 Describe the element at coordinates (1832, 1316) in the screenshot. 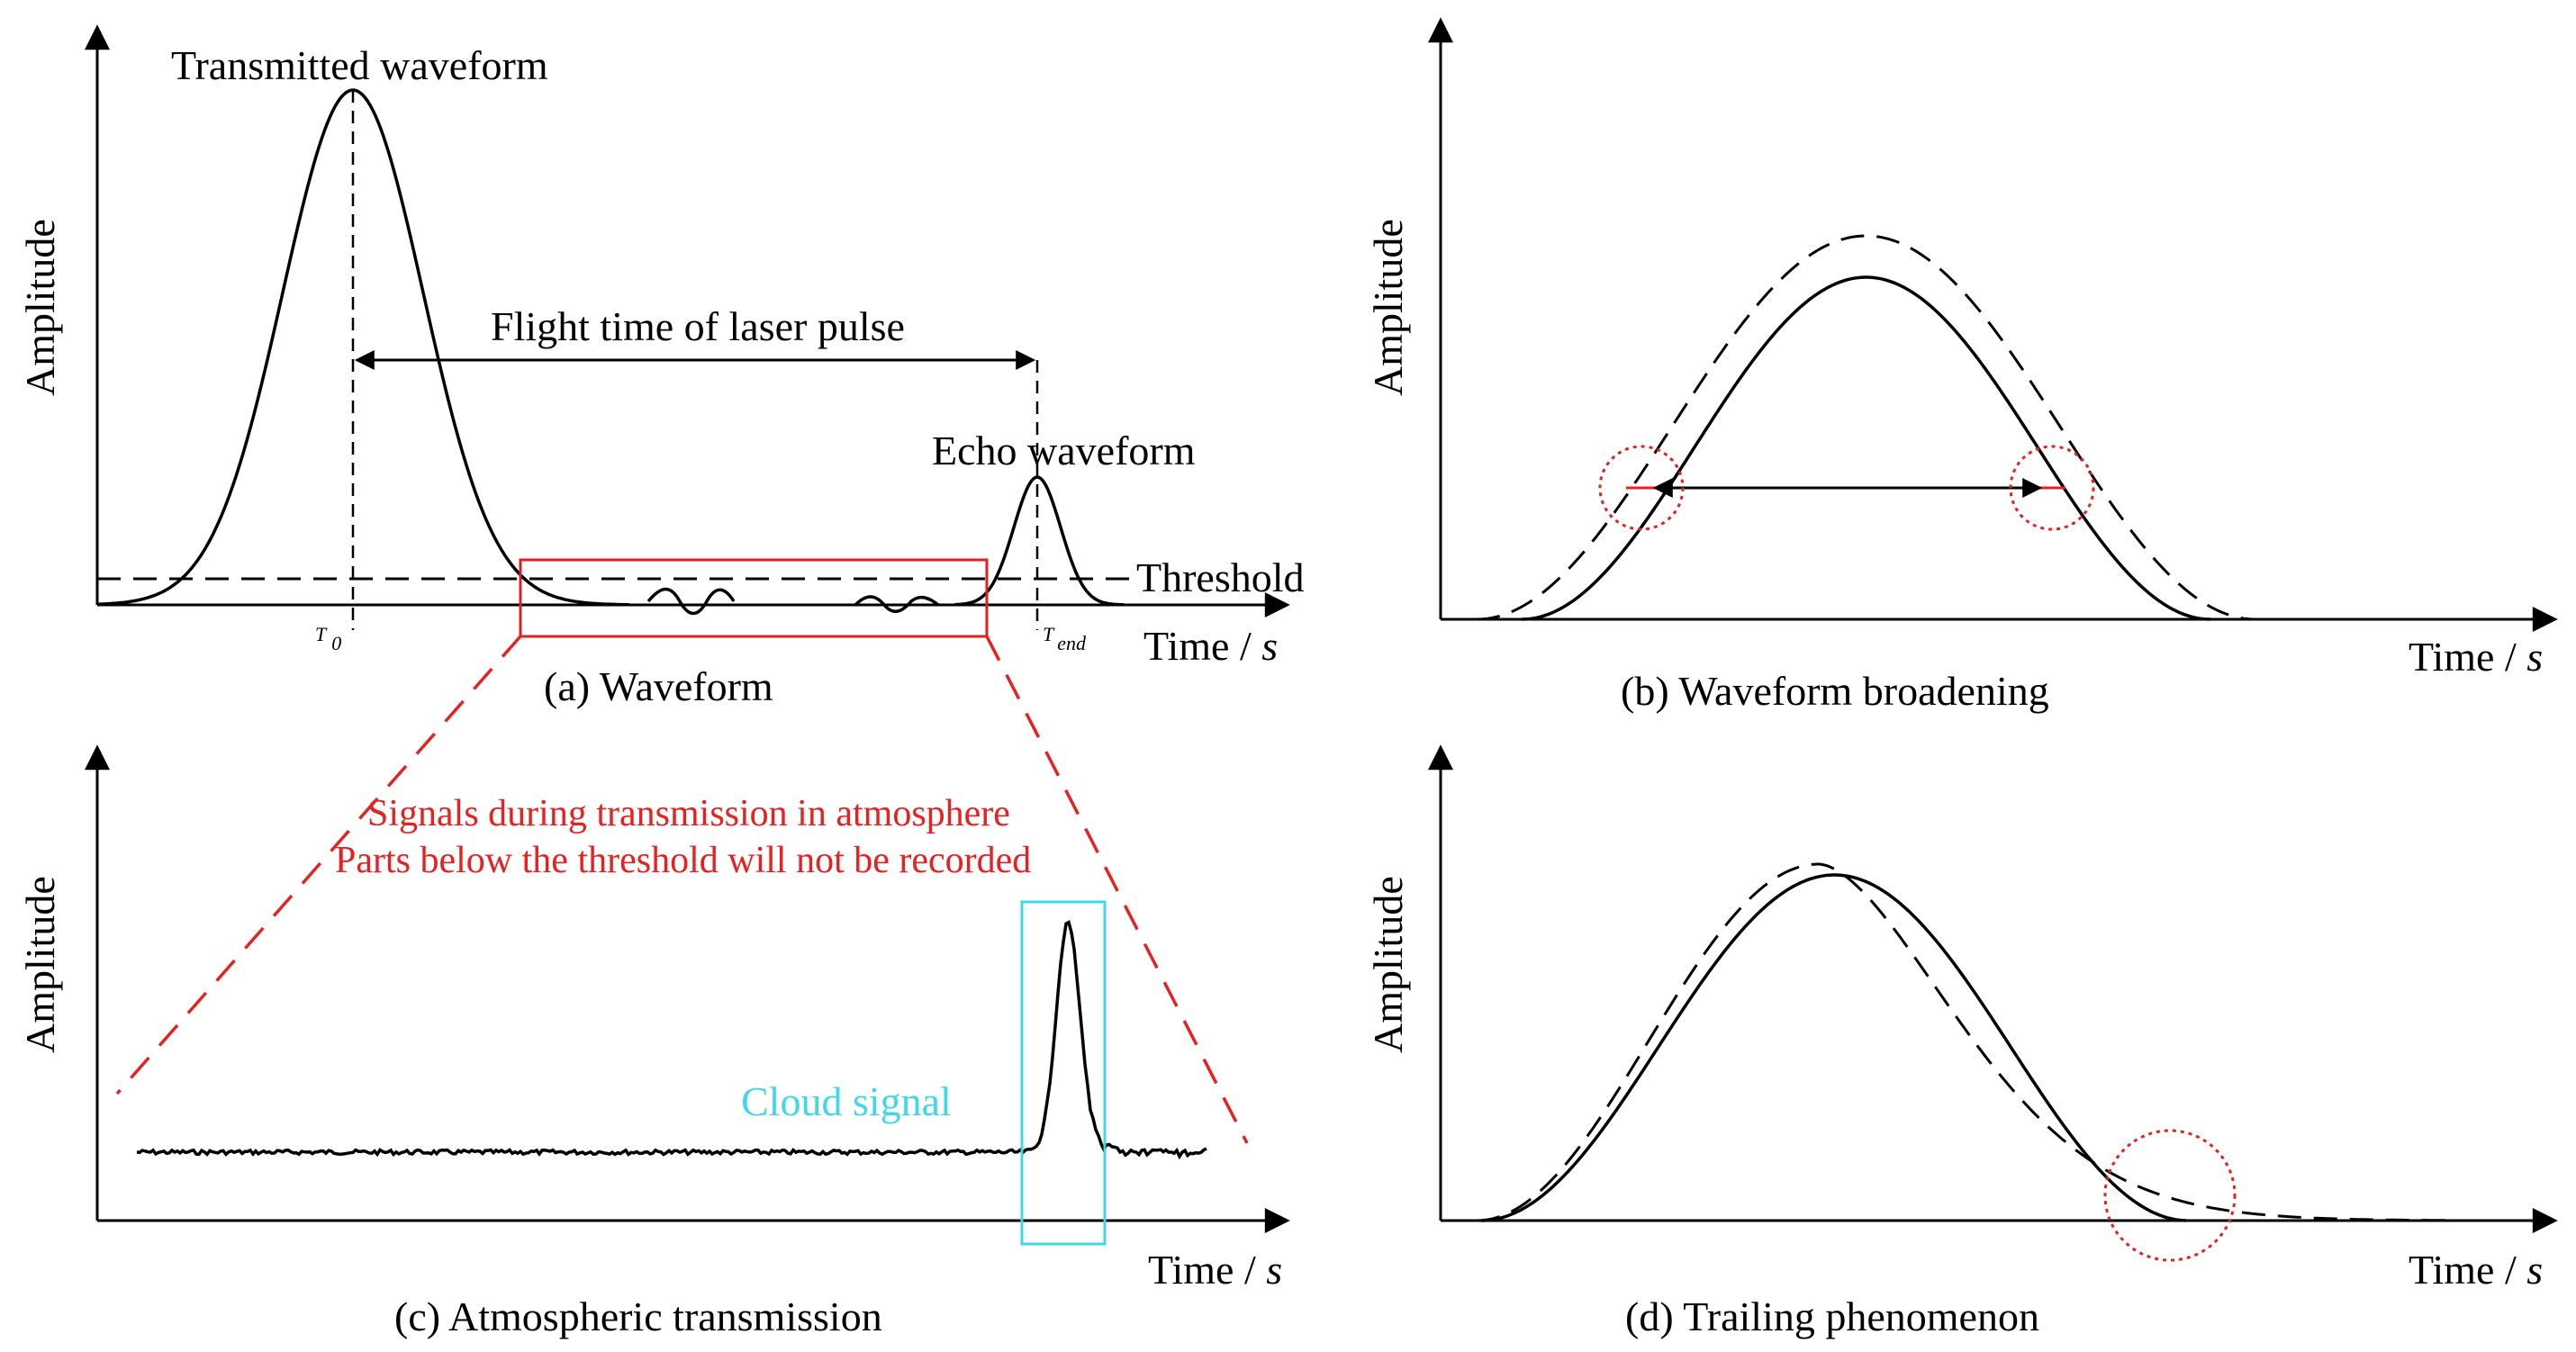

I see `panel-d-caption: (d) Trailing phenomenon` at that location.